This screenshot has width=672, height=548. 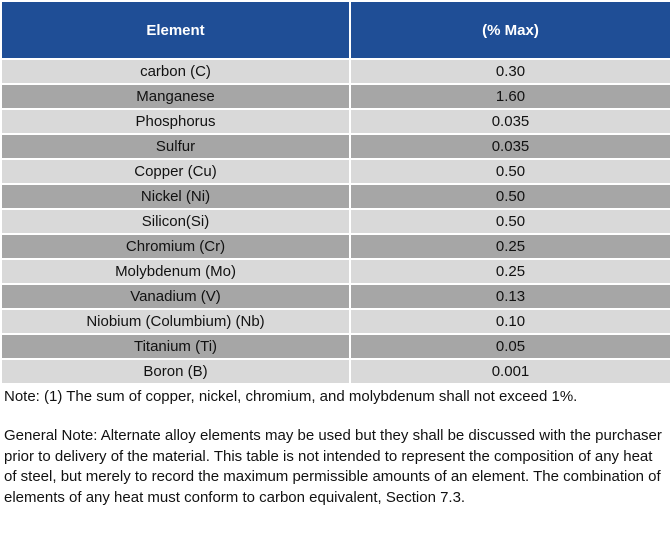 What do you see at coordinates (176, 296) in the screenshot?
I see `element-cell: Vanadium (V)` at bounding box center [176, 296].